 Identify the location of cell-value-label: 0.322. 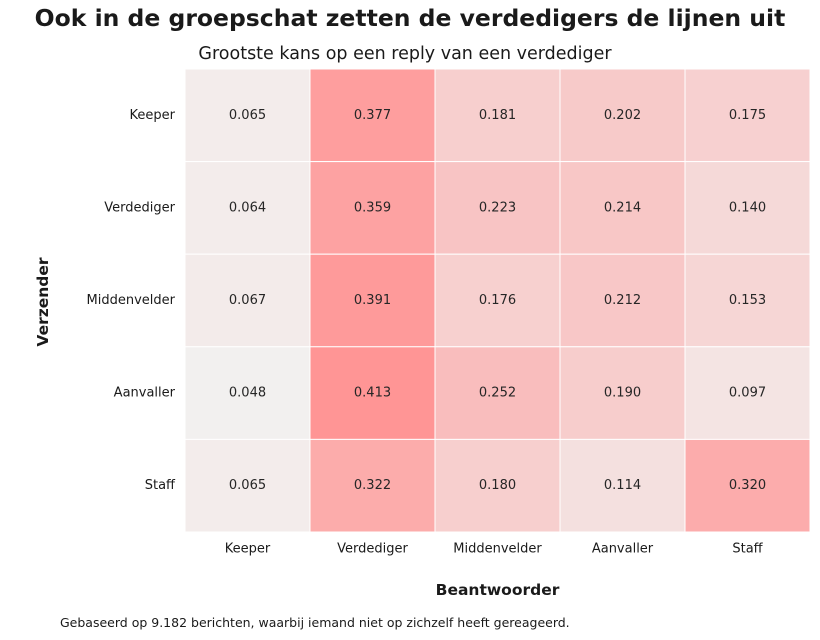
(372, 485).